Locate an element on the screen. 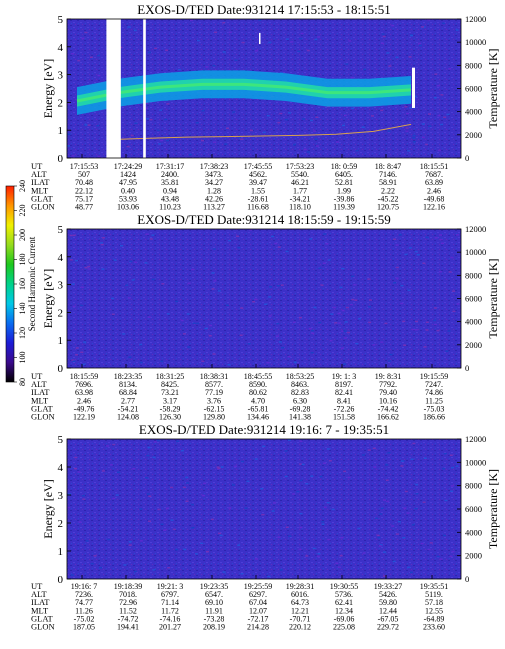 The image size is (505, 649). table-row-label: UT is located at coordinates (37, 586).